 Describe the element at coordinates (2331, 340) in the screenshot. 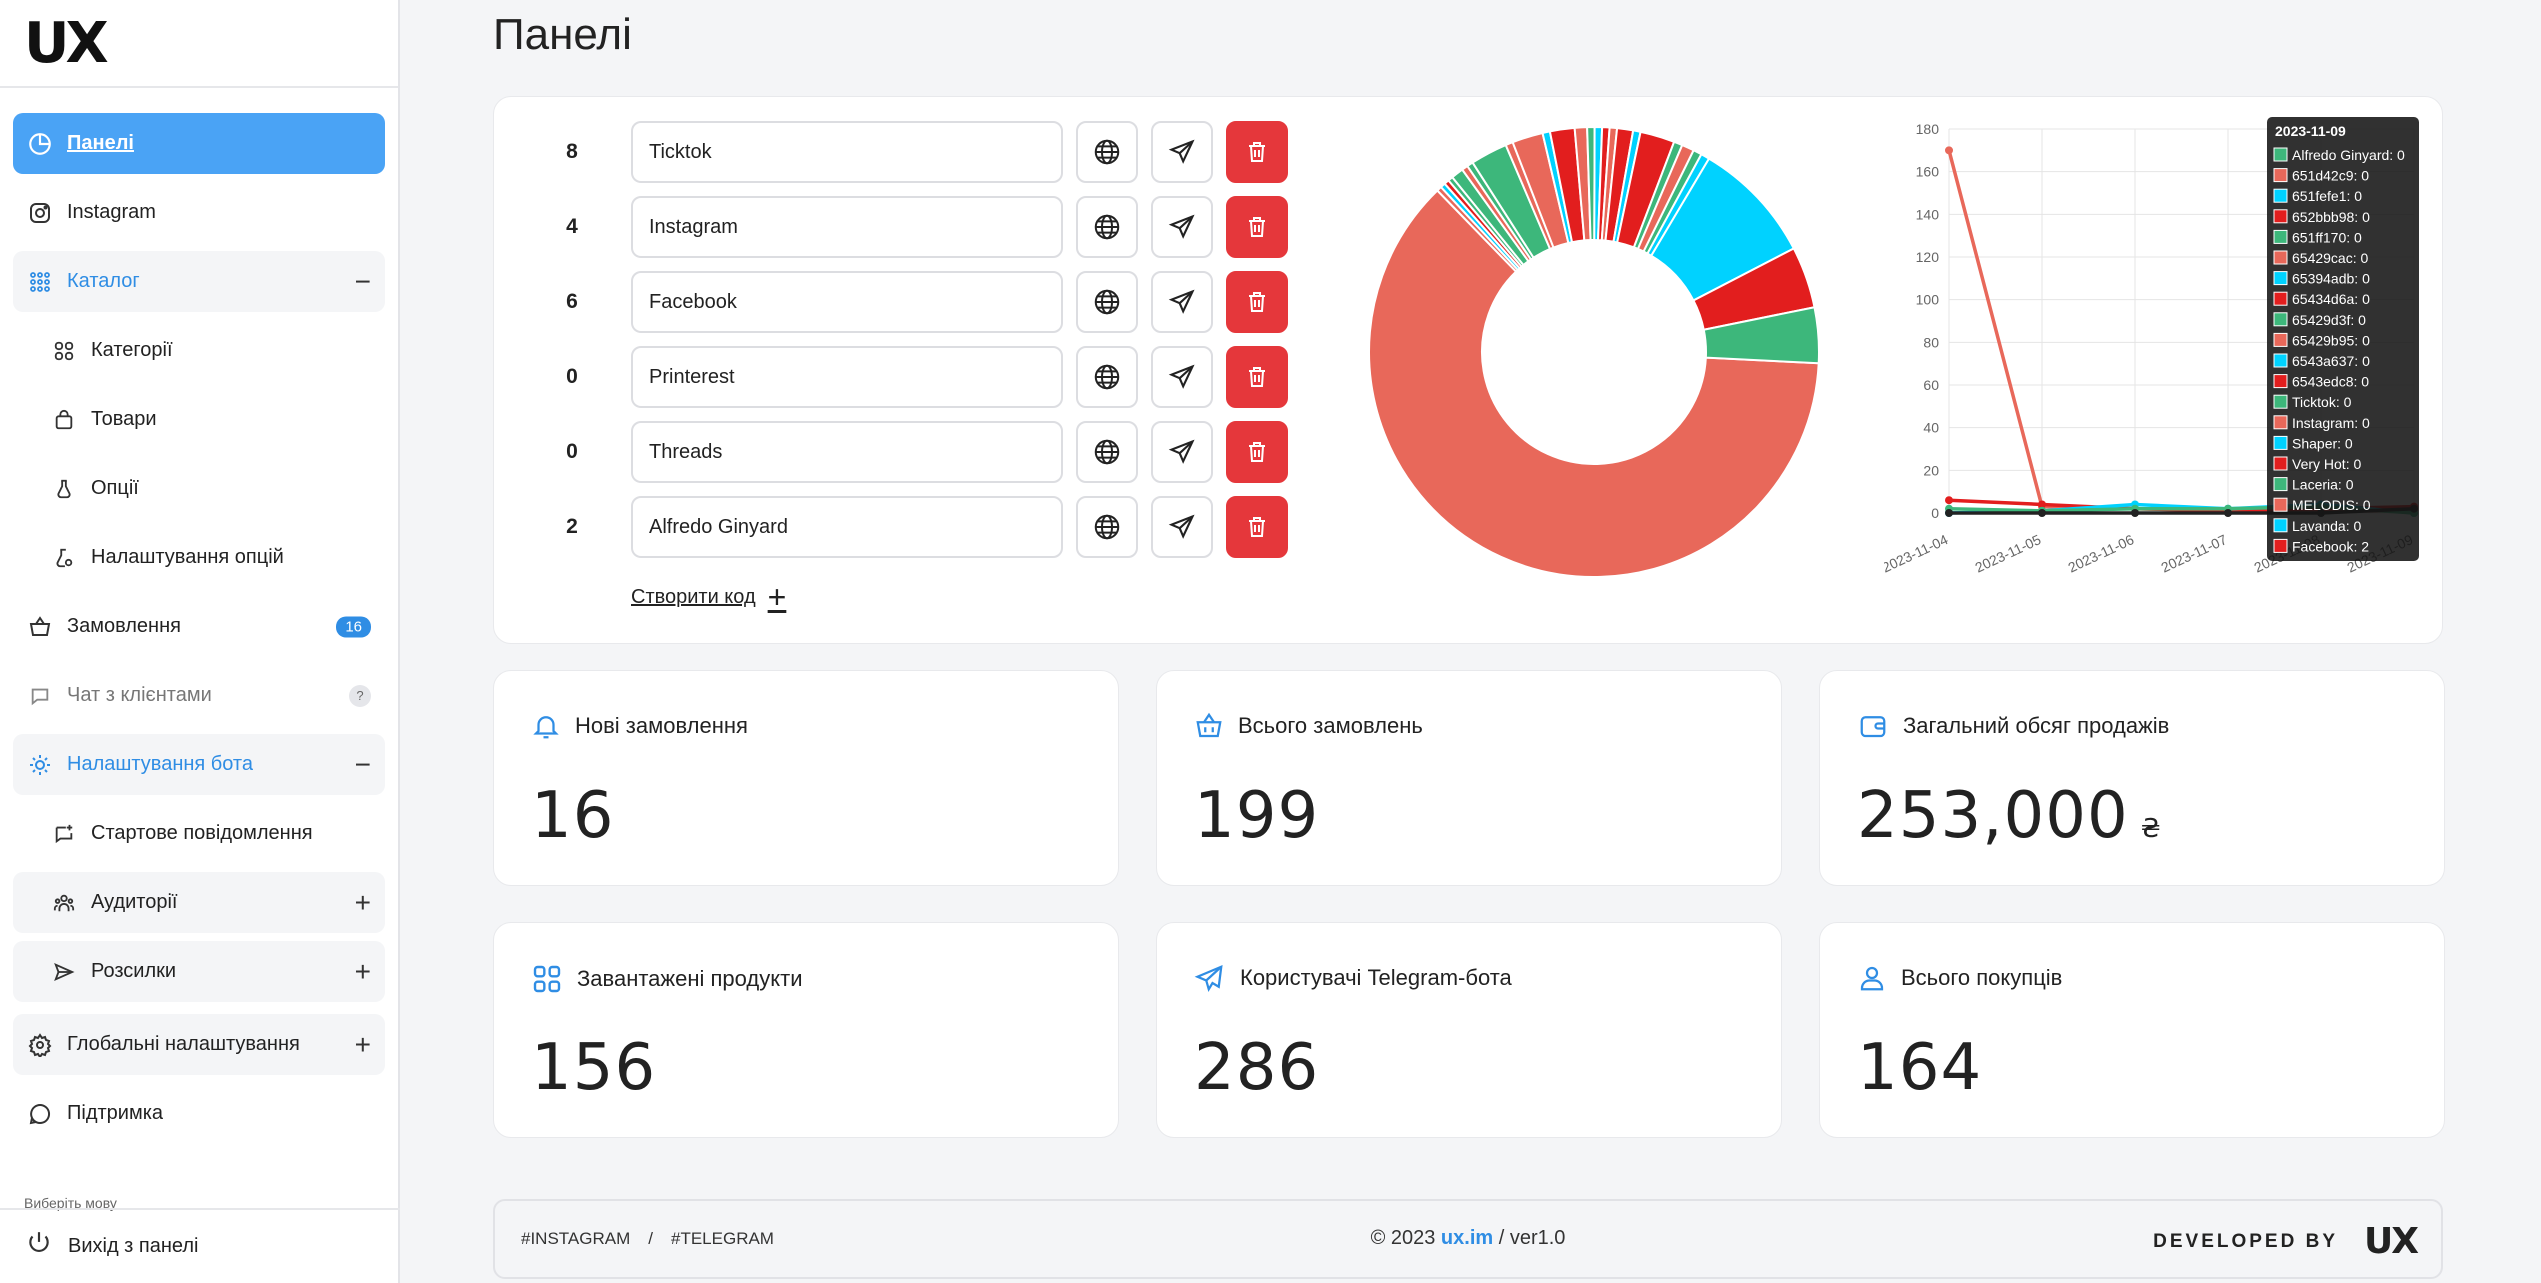

I see `tooltip-row-label: 65429b95: 0` at that location.